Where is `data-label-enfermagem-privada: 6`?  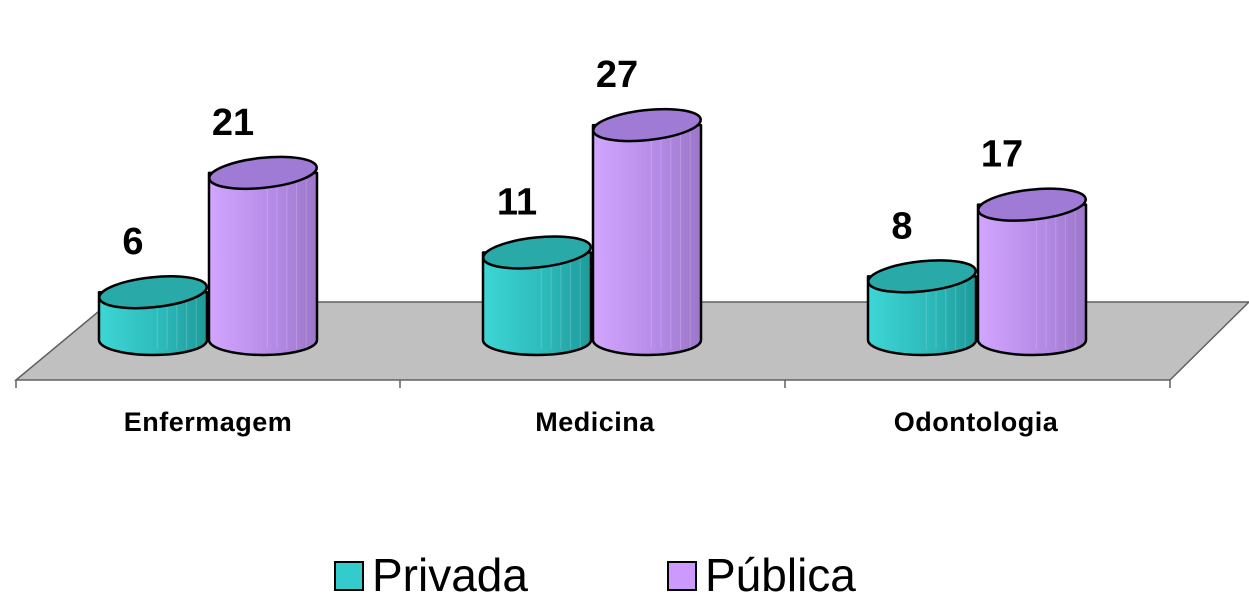
data-label-enfermagem-privada: 6 is located at coordinates (132, 242).